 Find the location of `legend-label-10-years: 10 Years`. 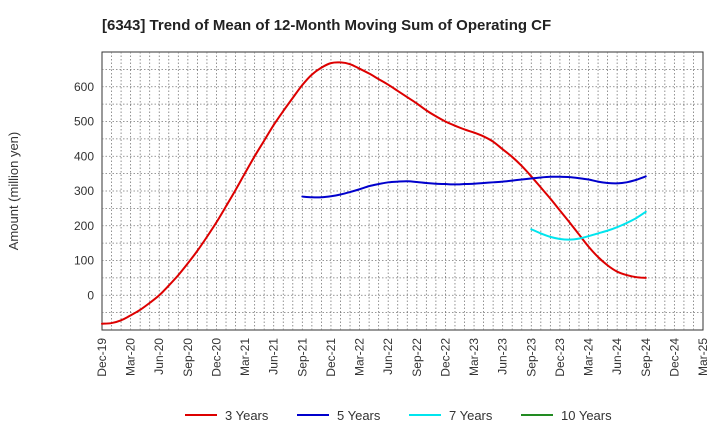

legend-label-10-years: 10 Years is located at coordinates (586, 415).